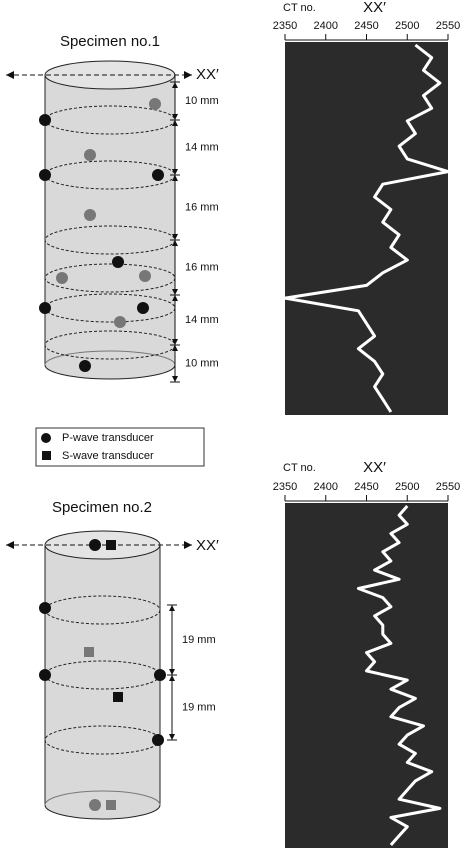  I want to click on ct-image, so click(366, 675).